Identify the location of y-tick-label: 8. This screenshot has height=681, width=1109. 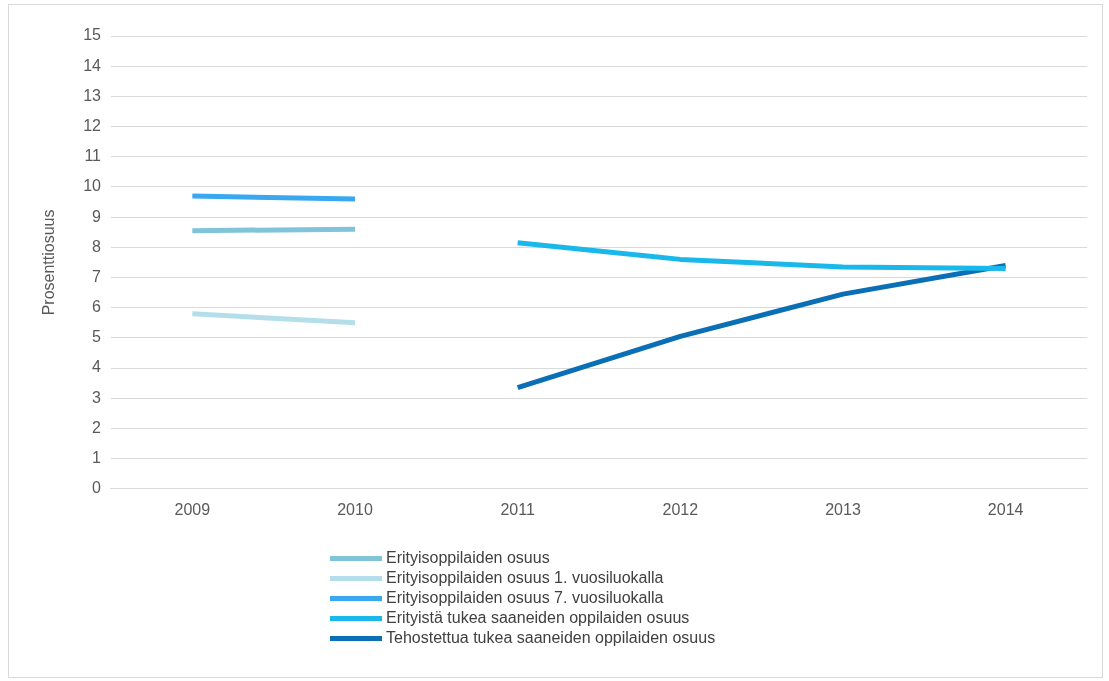
(97, 246).